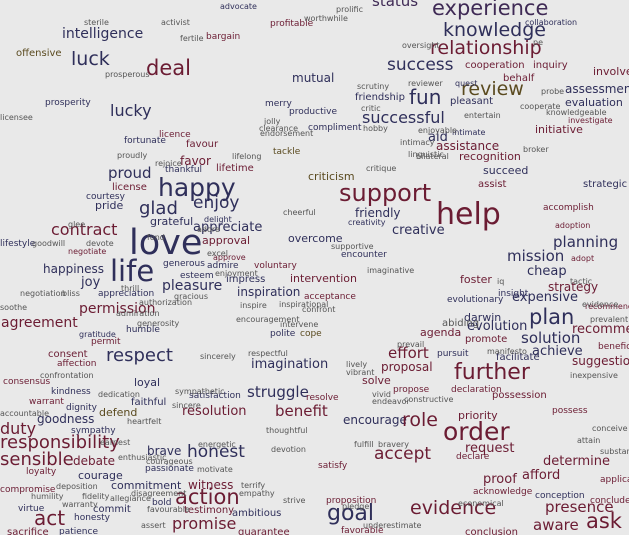 The width and height of the screenshot is (629, 535). What do you see at coordinates (130, 498) in the screenshot?
I see `word: allegiance` at bounding box center [130, 498].